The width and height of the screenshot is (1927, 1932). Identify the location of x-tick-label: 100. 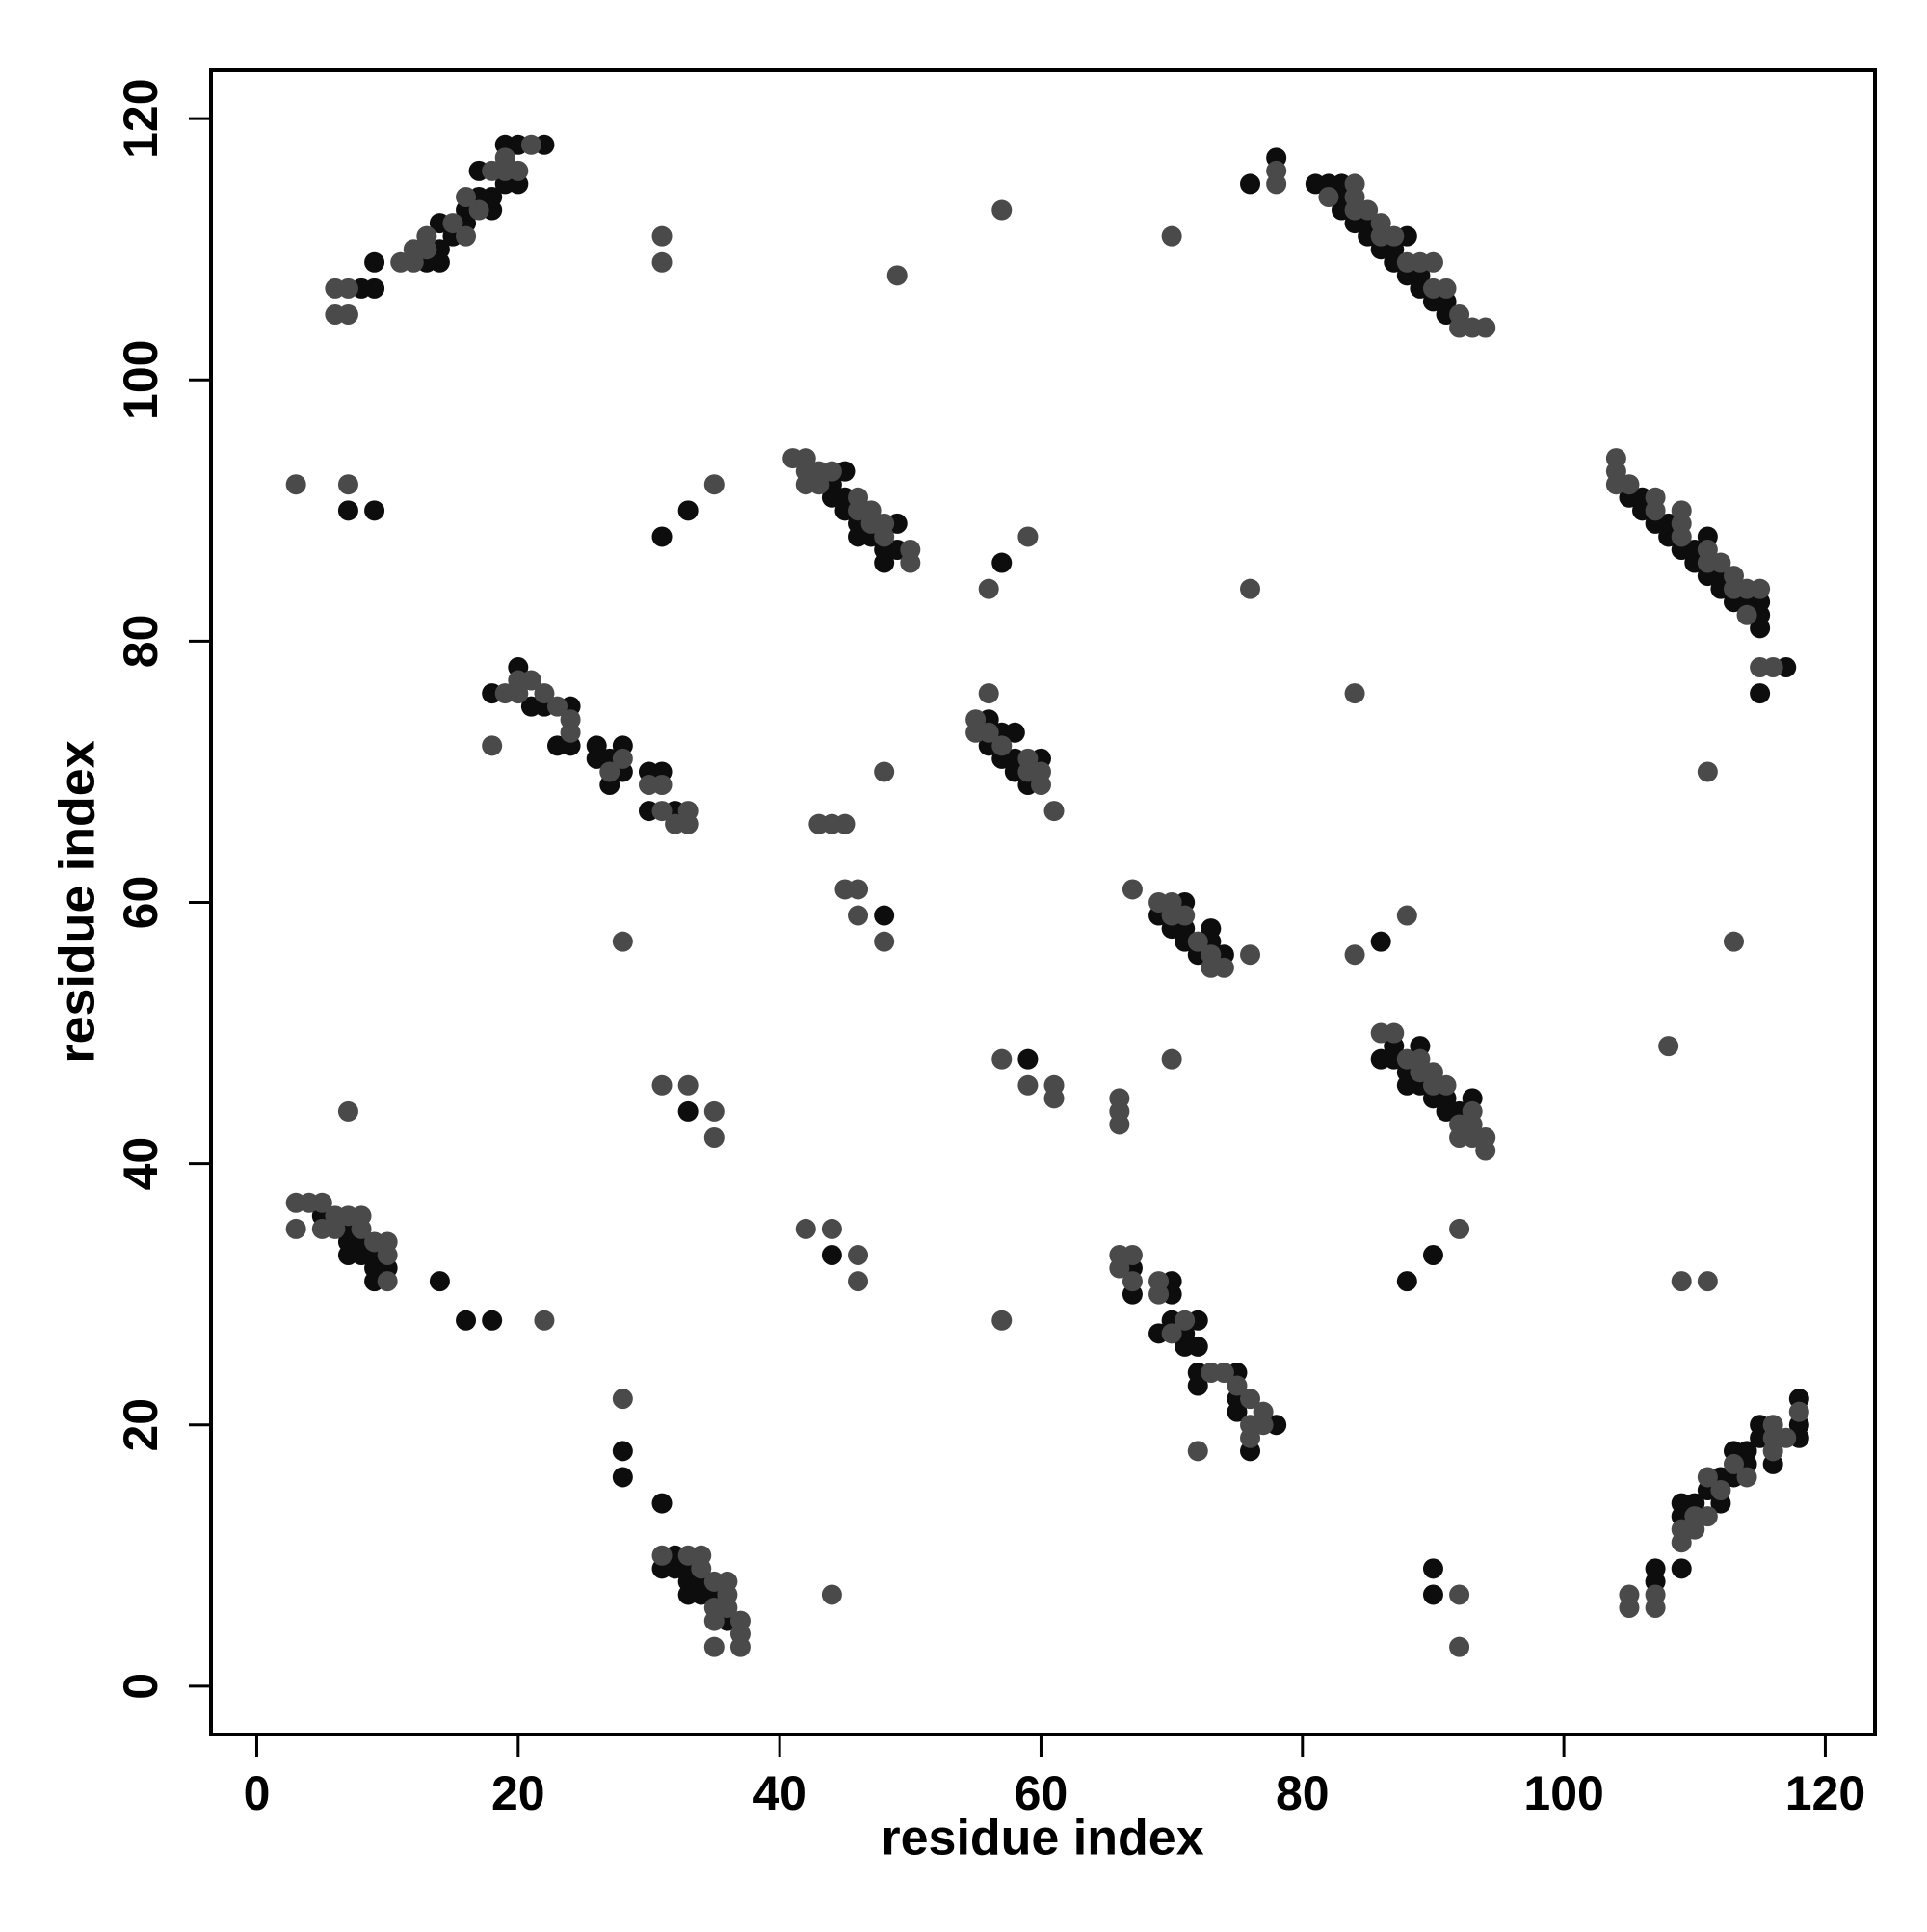
(1563, 1793).